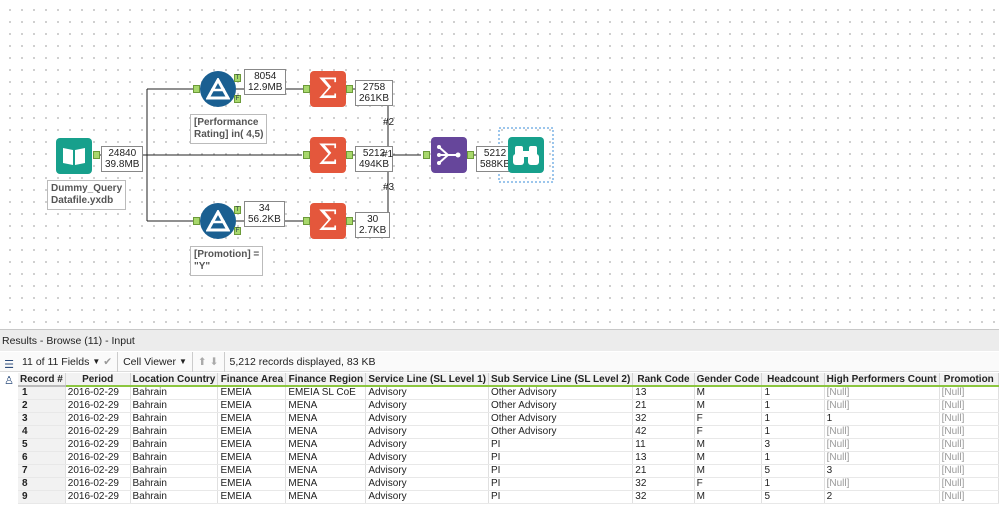 The image size is (999, 514). What do you see at coordinates (882, 497) in the screenshot?
I see `table-cell: 2` at bounding box center [882, 497].